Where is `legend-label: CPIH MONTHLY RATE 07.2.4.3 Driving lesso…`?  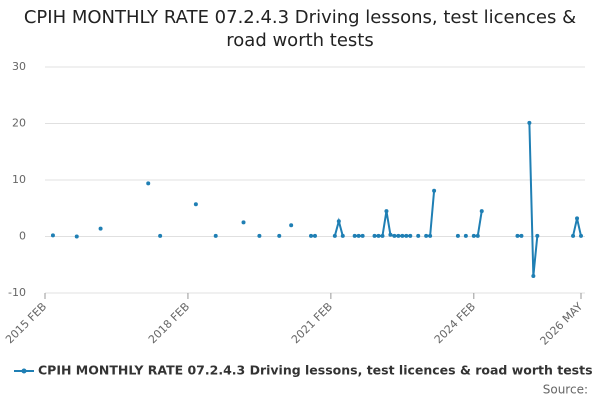 legend-label: CPIH MONTHLY RATE 07.2.4.3 Driving lesso… is located at coordinates (315, 370).